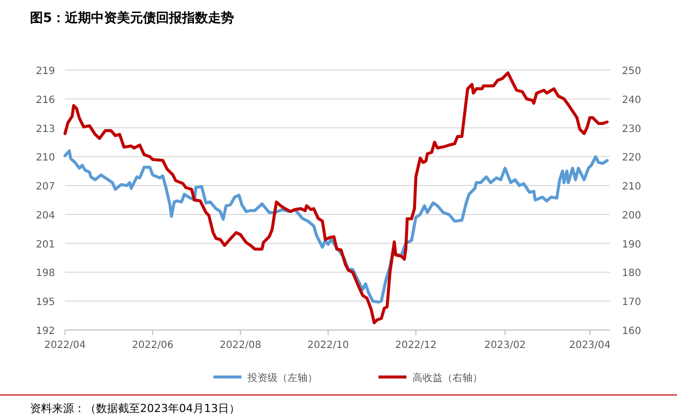 This screenshot has height=419, width=677. I want to click on y-tick-label: 213, so click(45, 129).